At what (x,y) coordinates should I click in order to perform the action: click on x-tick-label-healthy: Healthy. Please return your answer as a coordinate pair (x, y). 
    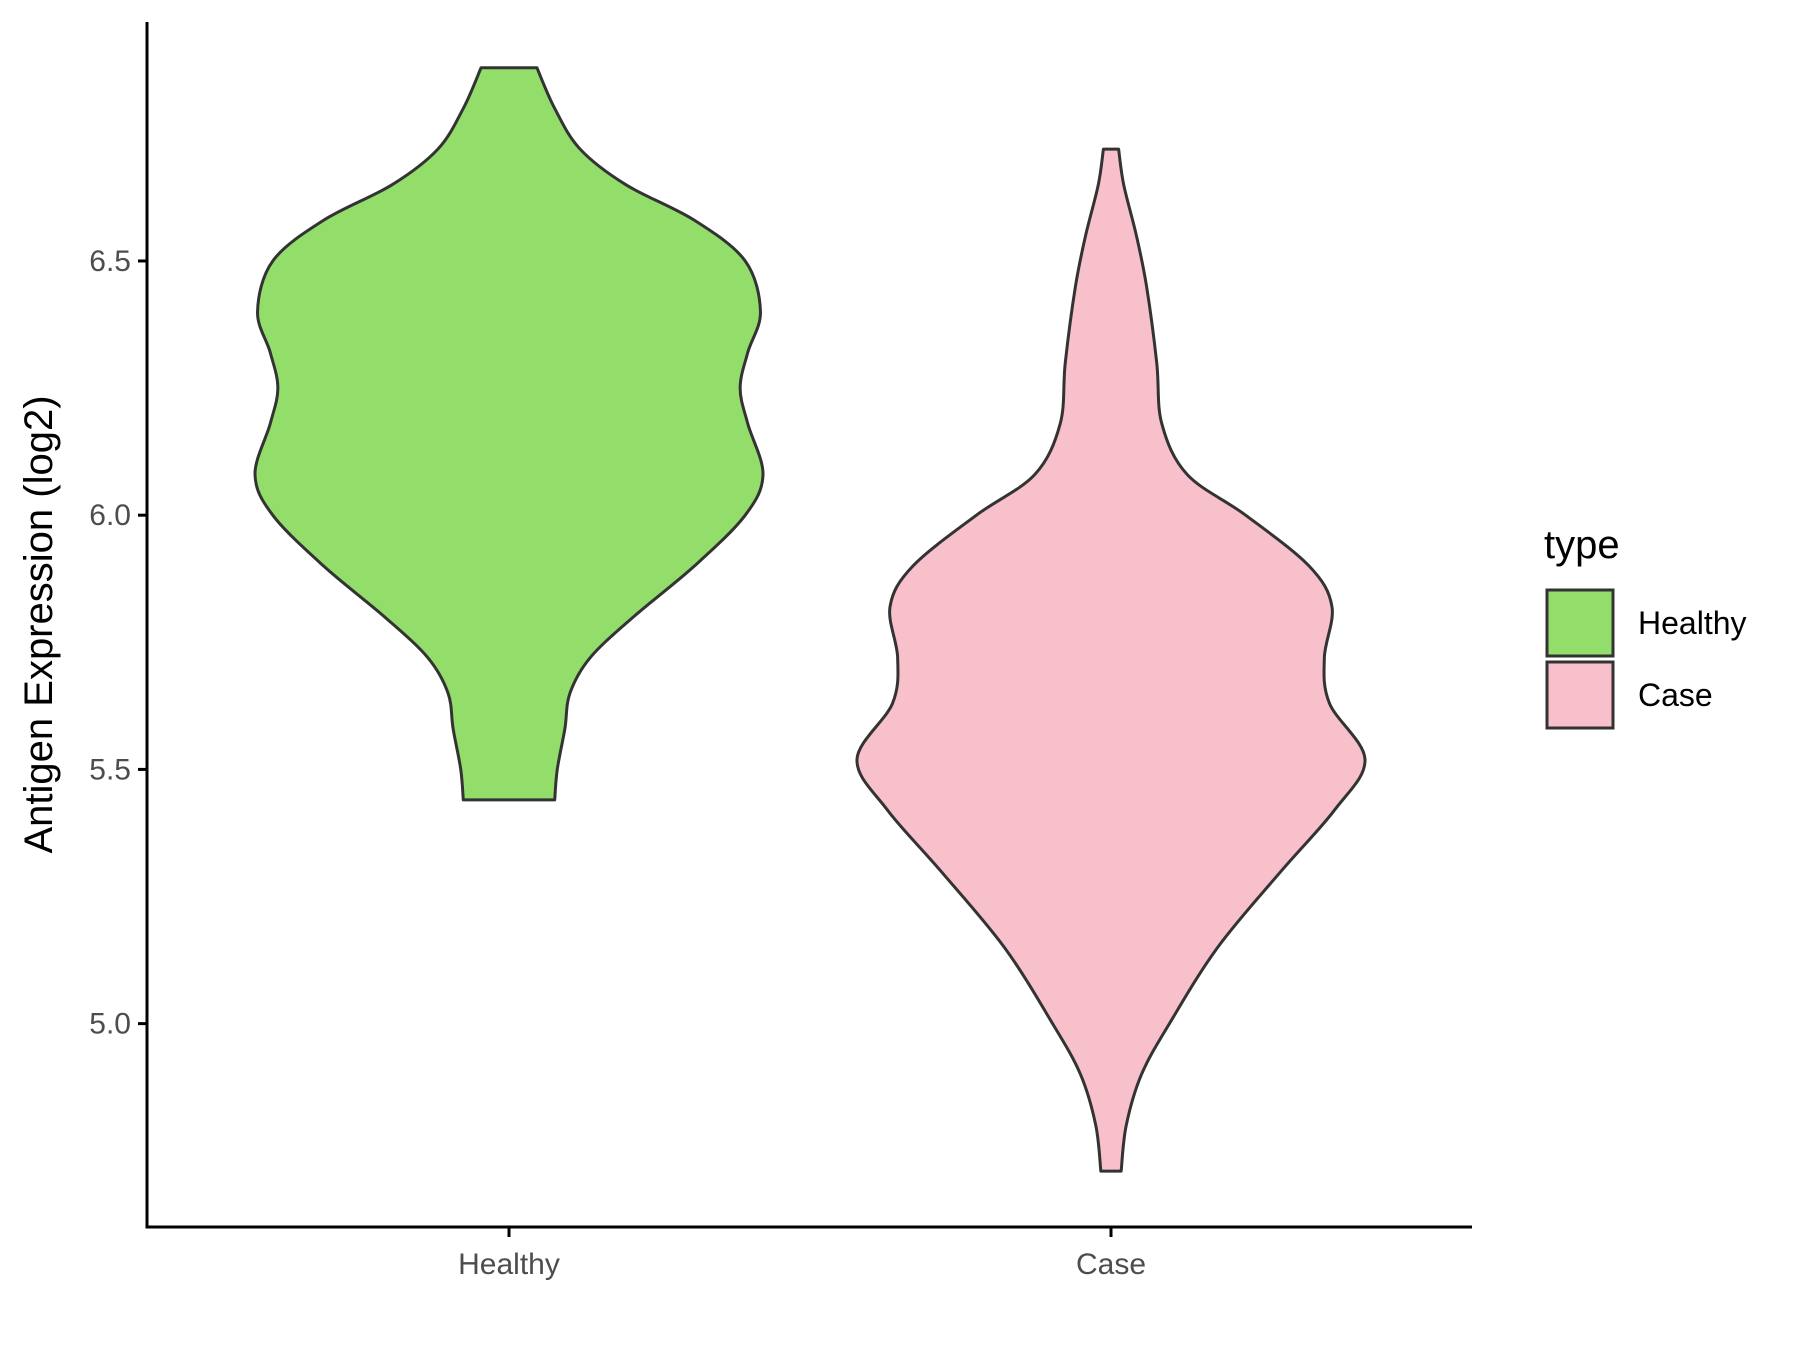
    Looking at the image, I should click on (509, 1264).